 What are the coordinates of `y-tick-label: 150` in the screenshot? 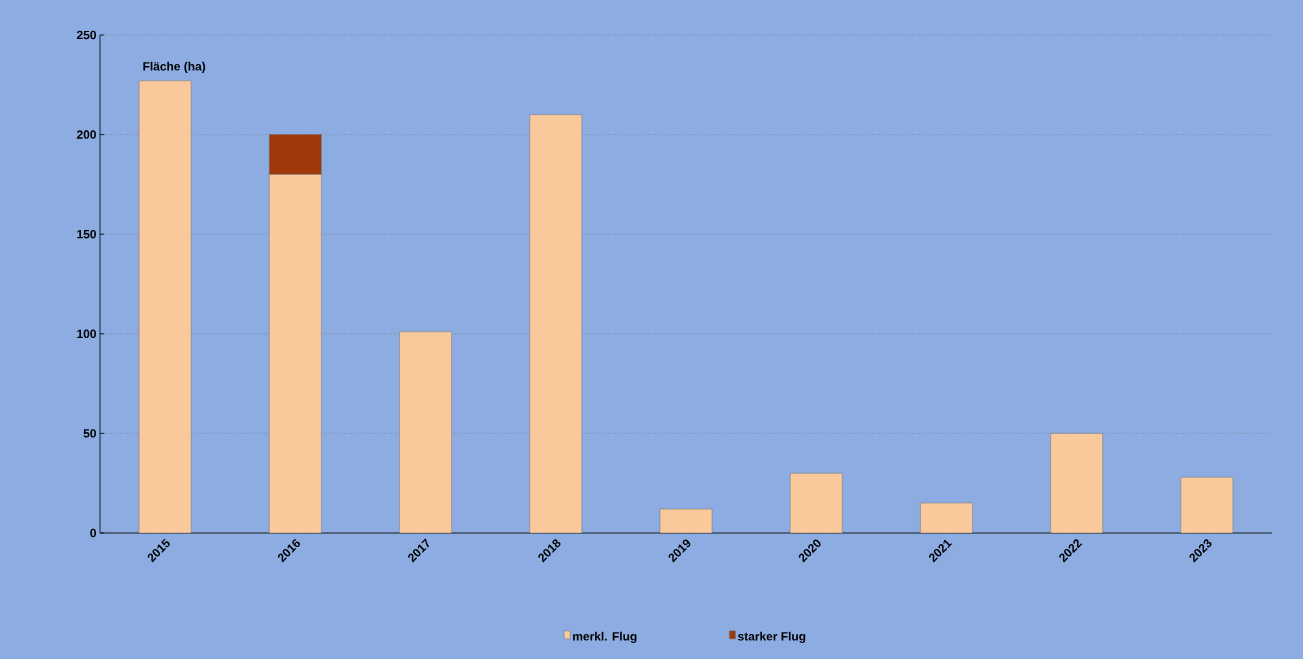 It's located at (86, 234).